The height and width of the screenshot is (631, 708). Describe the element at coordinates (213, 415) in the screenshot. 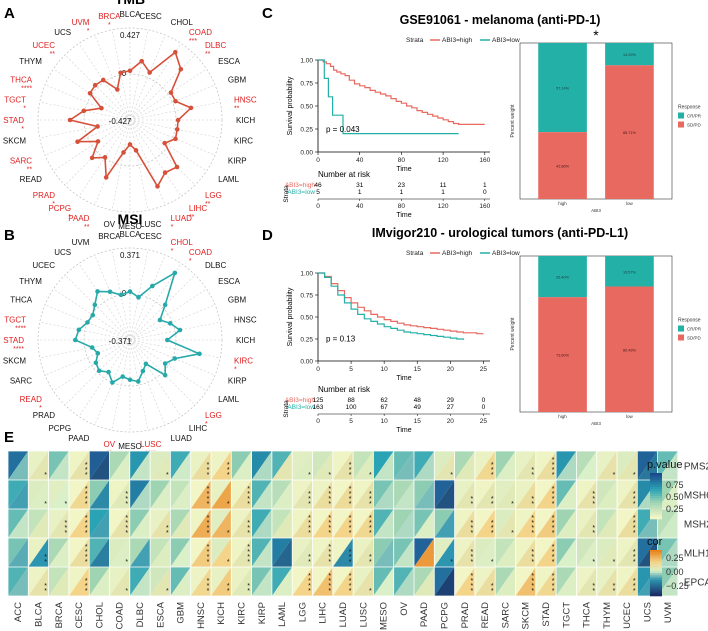

I see `radar-category-label: LGG` at that location.